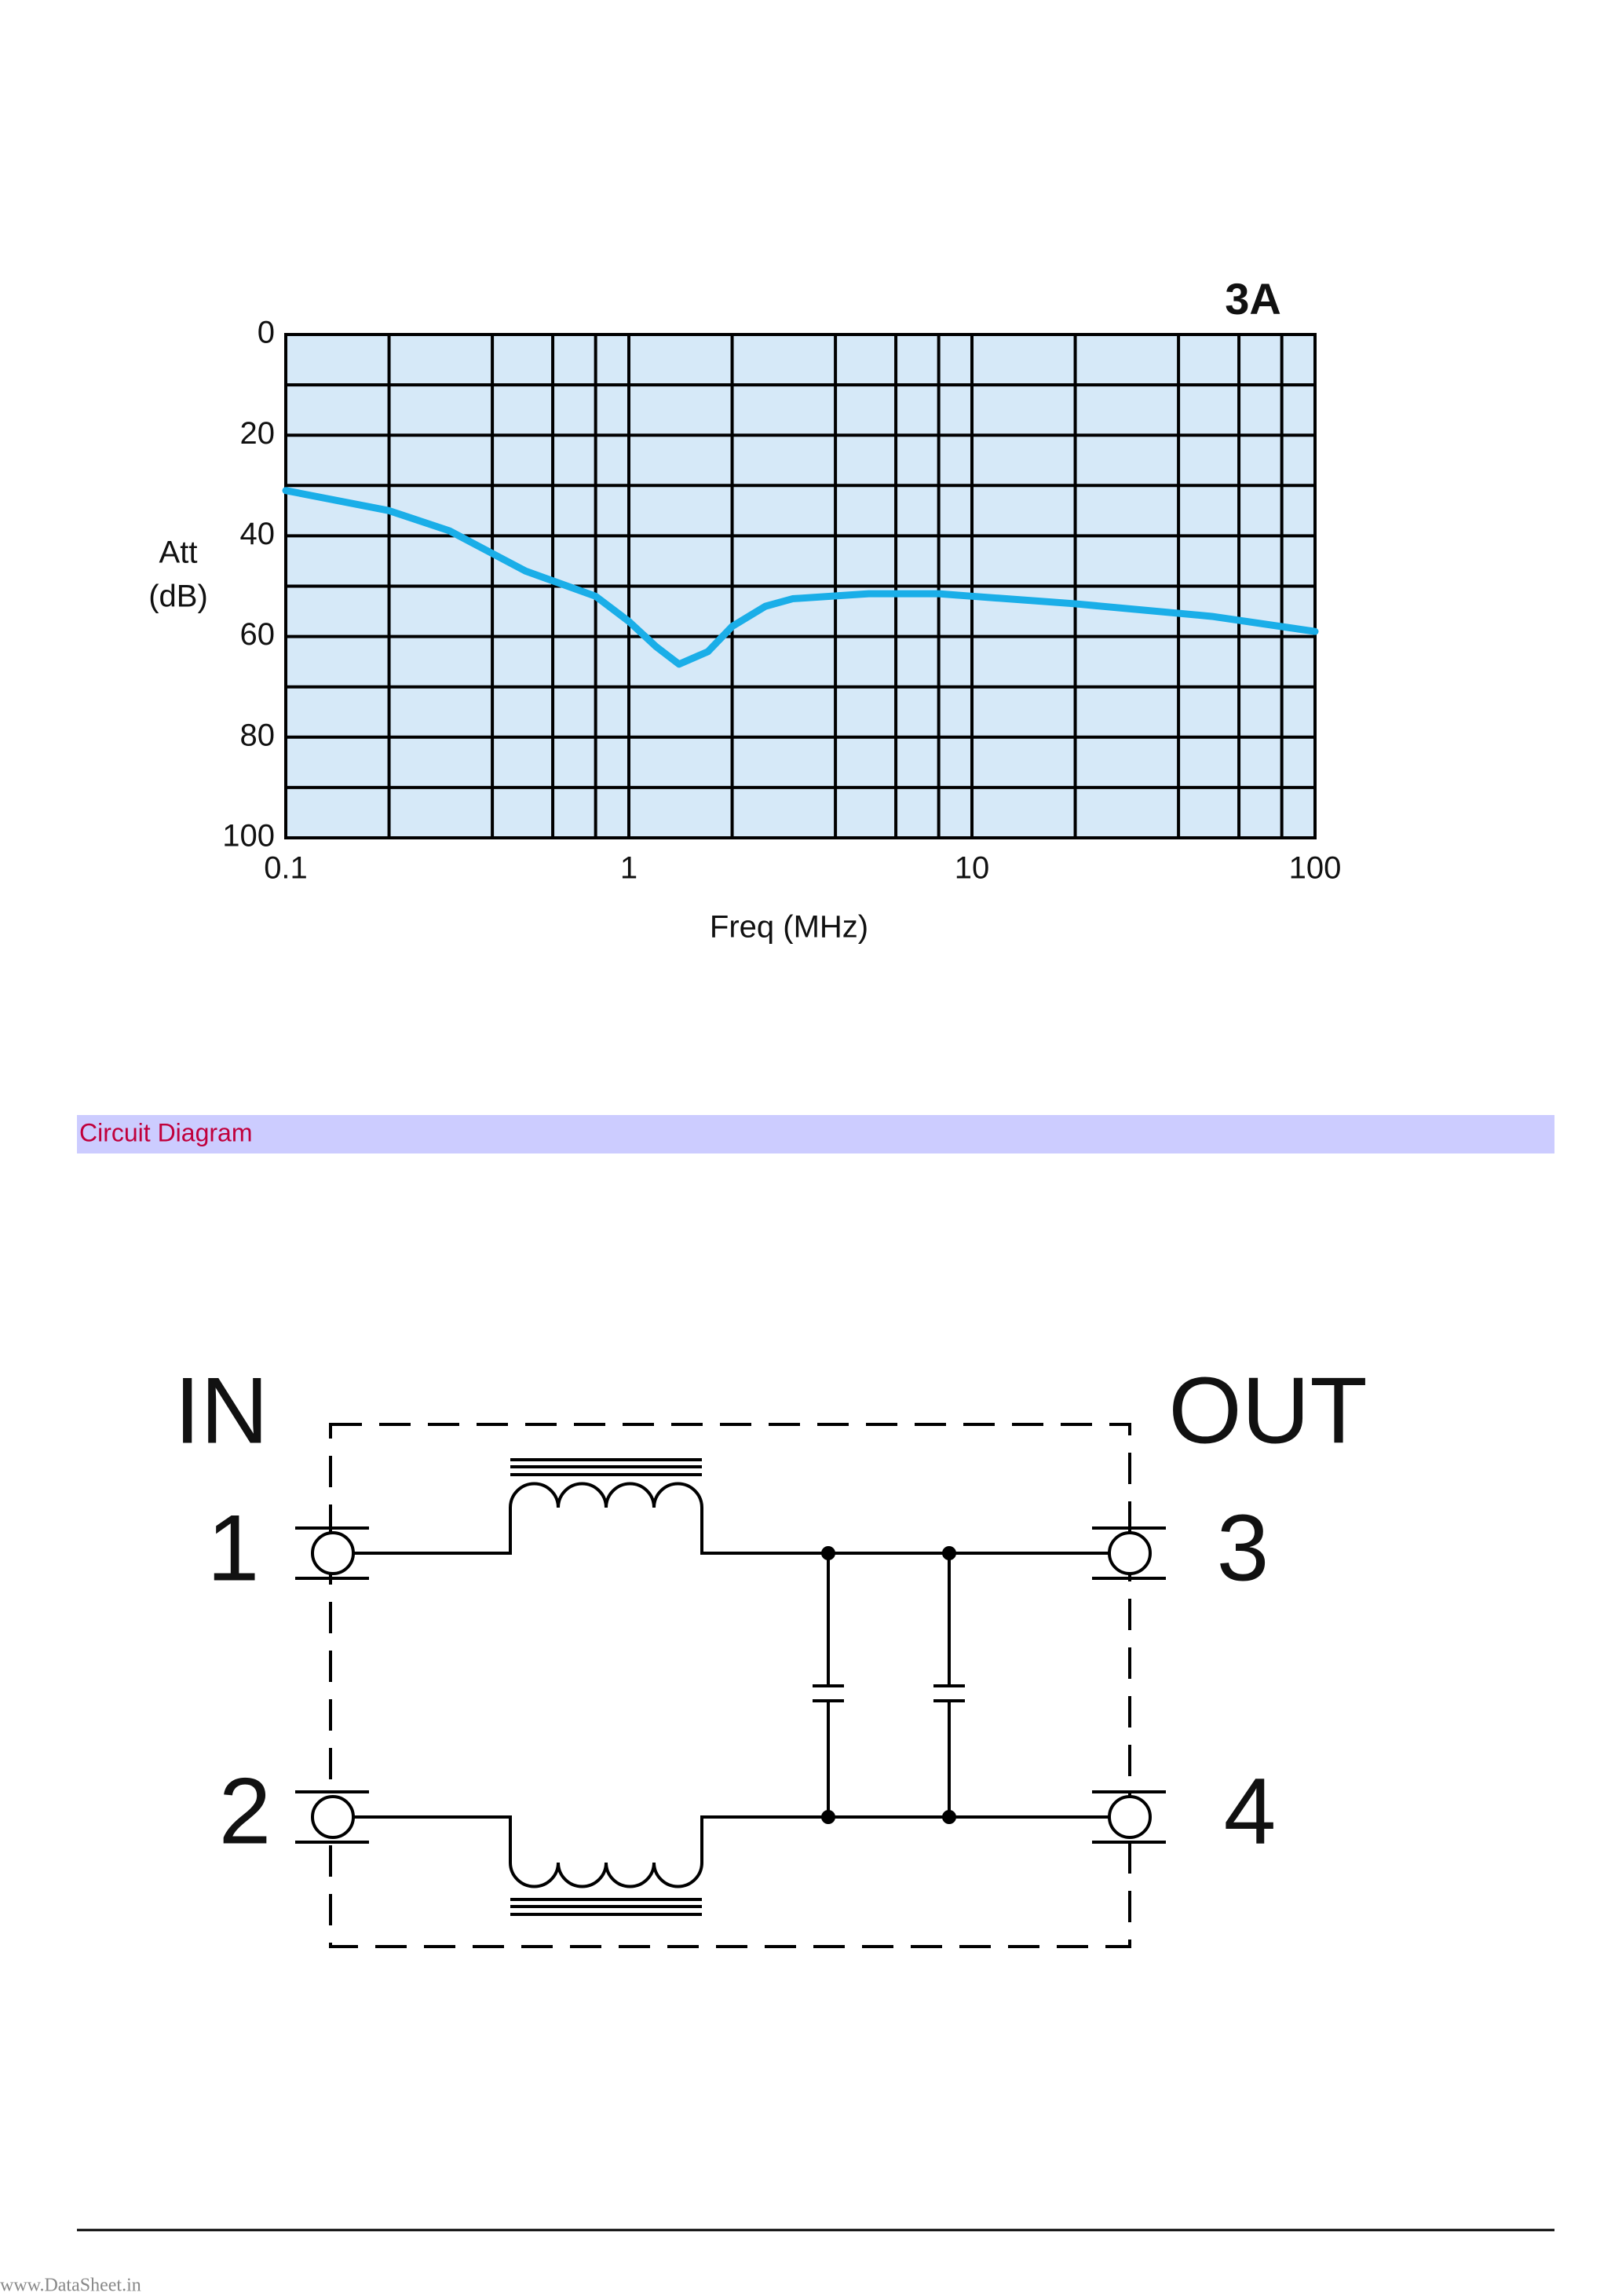 The height and width of the screenshot is (2296, 1622). I want to click on terminals, so click(730, 1685).